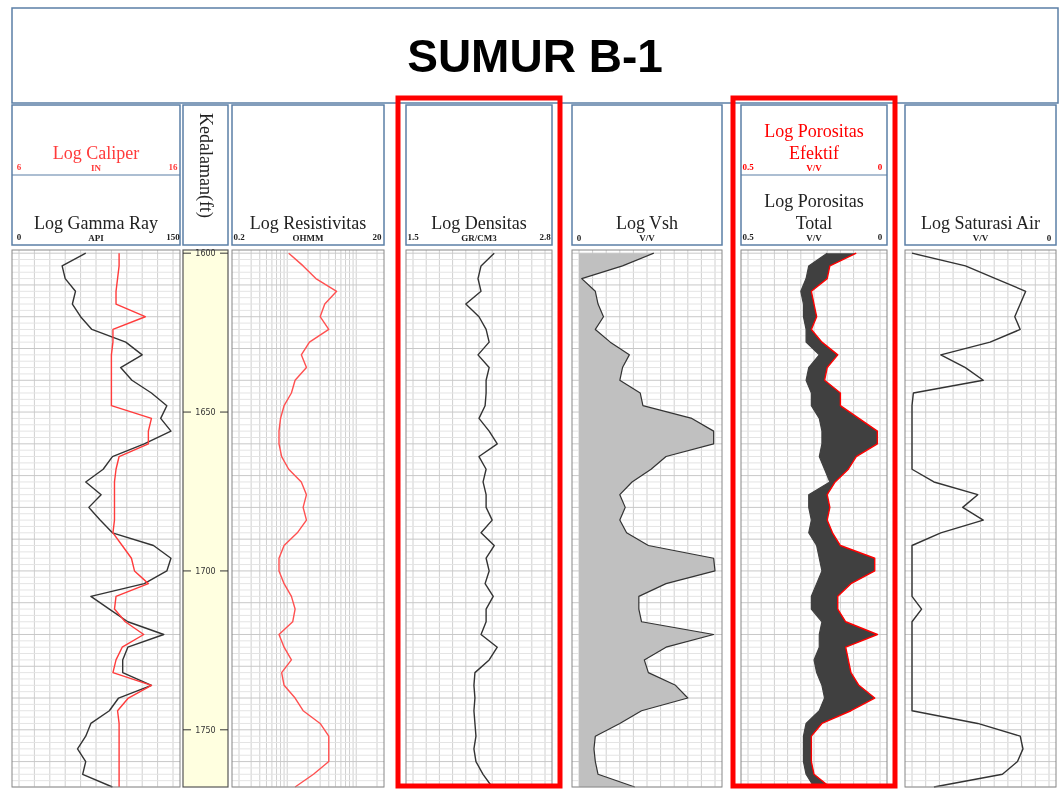  I want to click on y-tick-label: 1700, so click(205, 571).